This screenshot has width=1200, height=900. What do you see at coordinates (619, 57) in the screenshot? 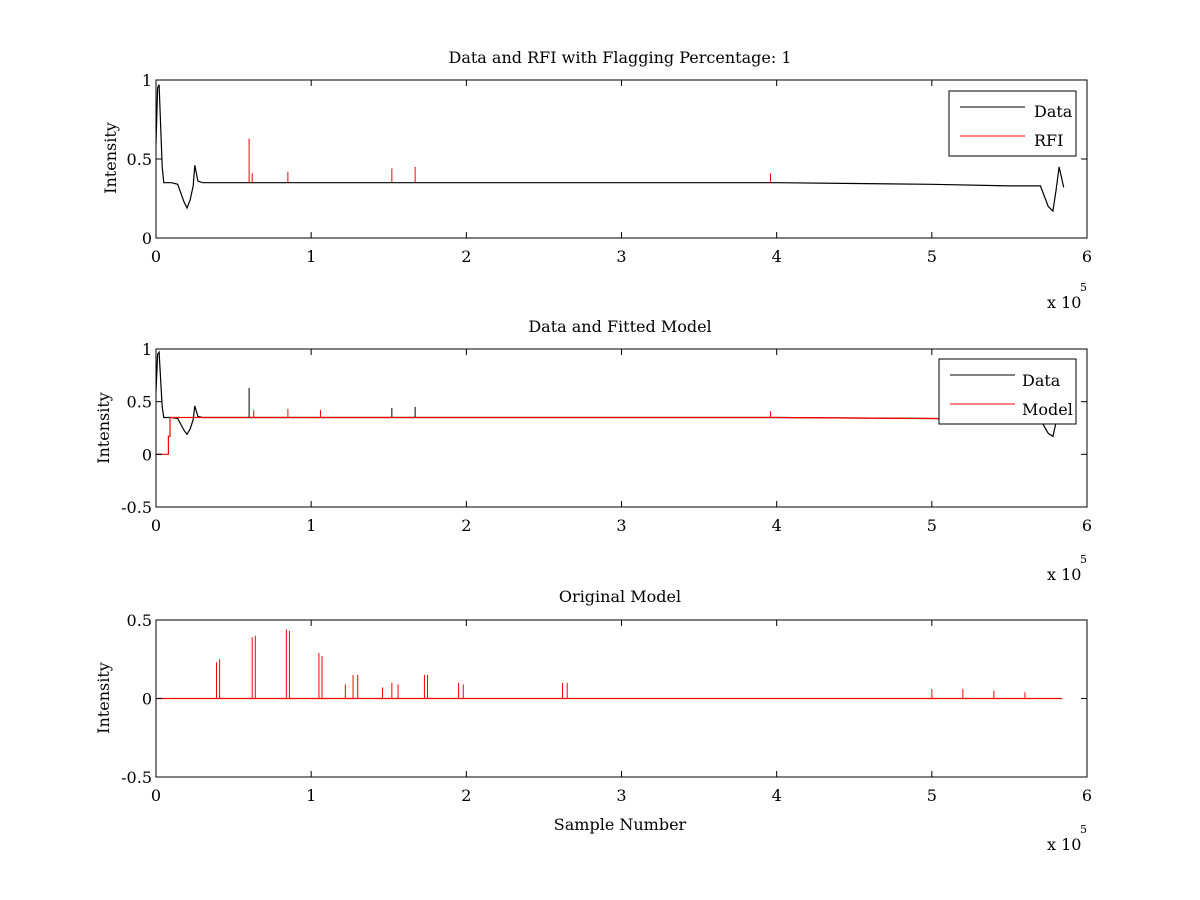
I see `chart-title: Data and RFI with Flagging Percentage: 1` at bounding box center [619, 57].